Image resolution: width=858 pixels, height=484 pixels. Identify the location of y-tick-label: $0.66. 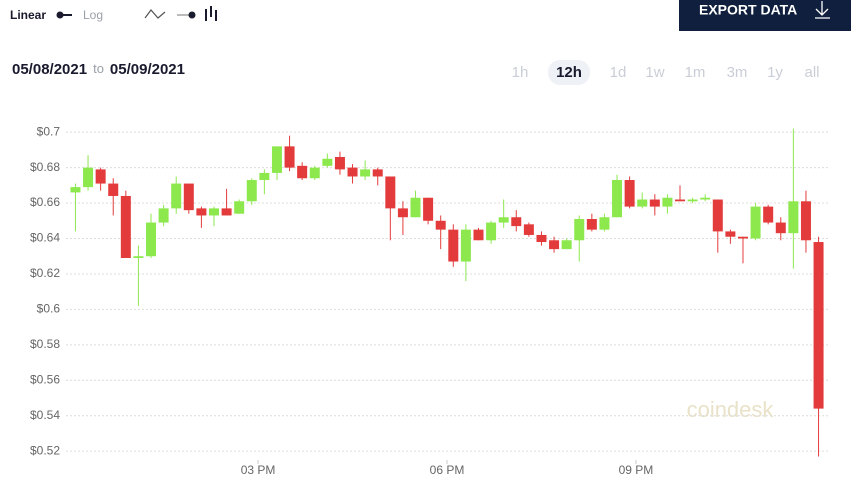
(45, 202).